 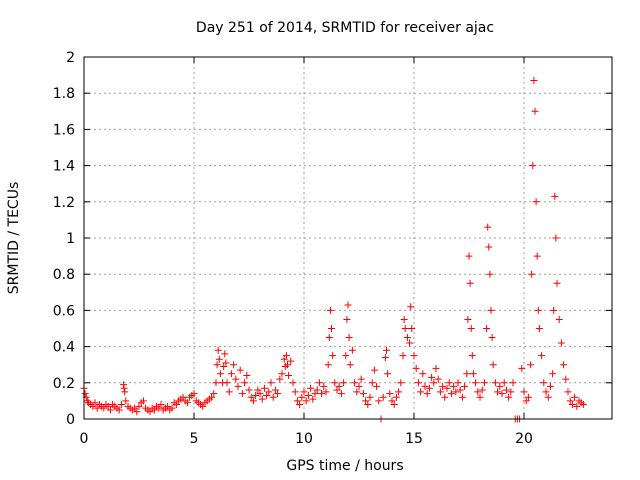 What do you see at coordinates (64, 348) in the screenshot?
I see `y-tick-label: 0.4` at bounding box center [64, 348].